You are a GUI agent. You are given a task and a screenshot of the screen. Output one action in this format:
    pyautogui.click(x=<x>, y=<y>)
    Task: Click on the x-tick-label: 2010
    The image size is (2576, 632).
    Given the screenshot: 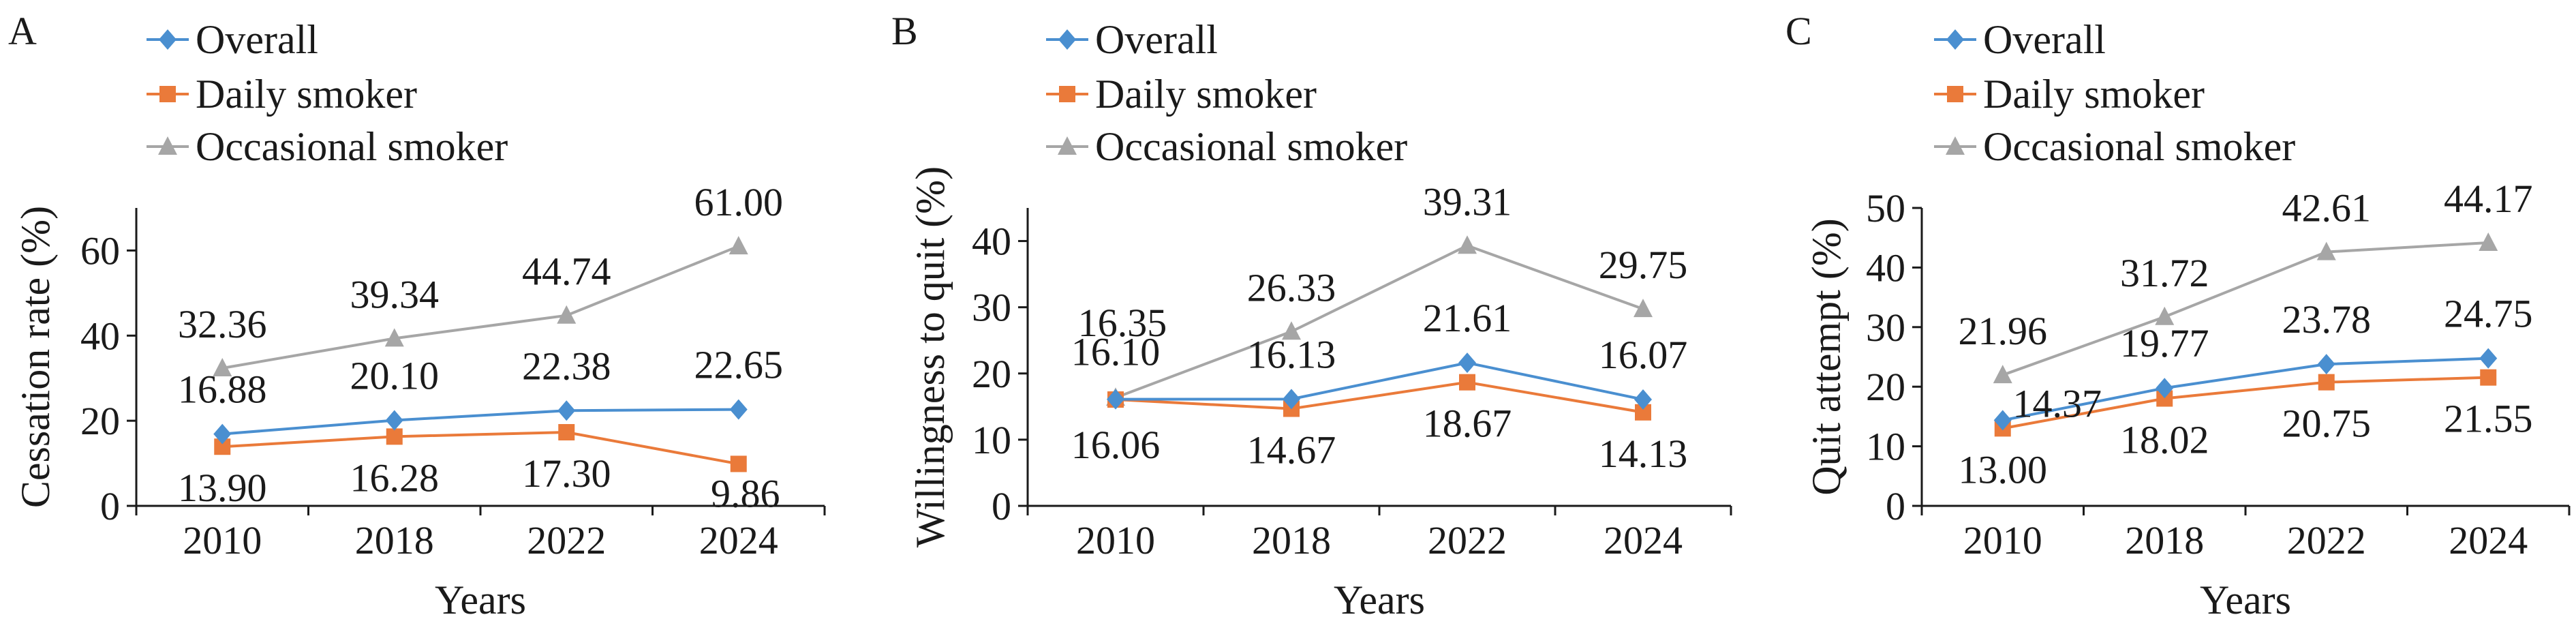 What is the action you would take?
    pyautogui.click(x=222, y=540)
    